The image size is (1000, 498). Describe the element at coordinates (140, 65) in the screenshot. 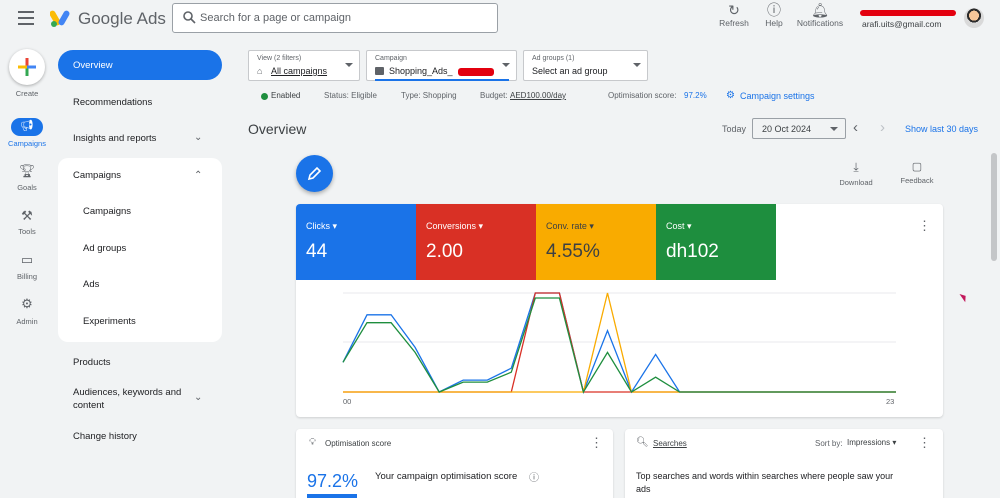

I see `nav-overview: Overview` at that location.